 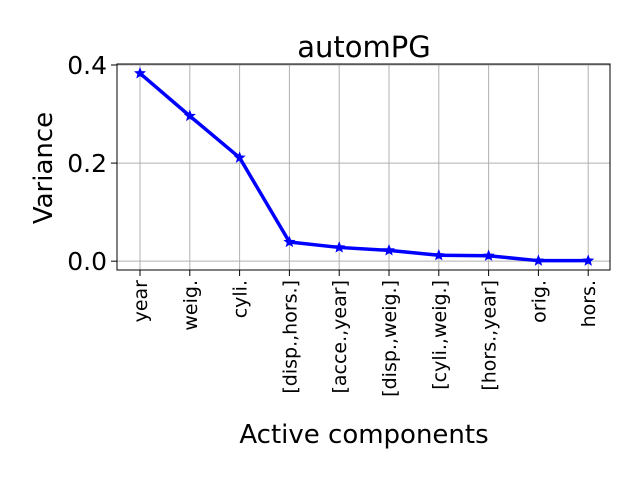 I want to click on y-axis: 0.0 0.2 0.4, so click(x=92, y=163).